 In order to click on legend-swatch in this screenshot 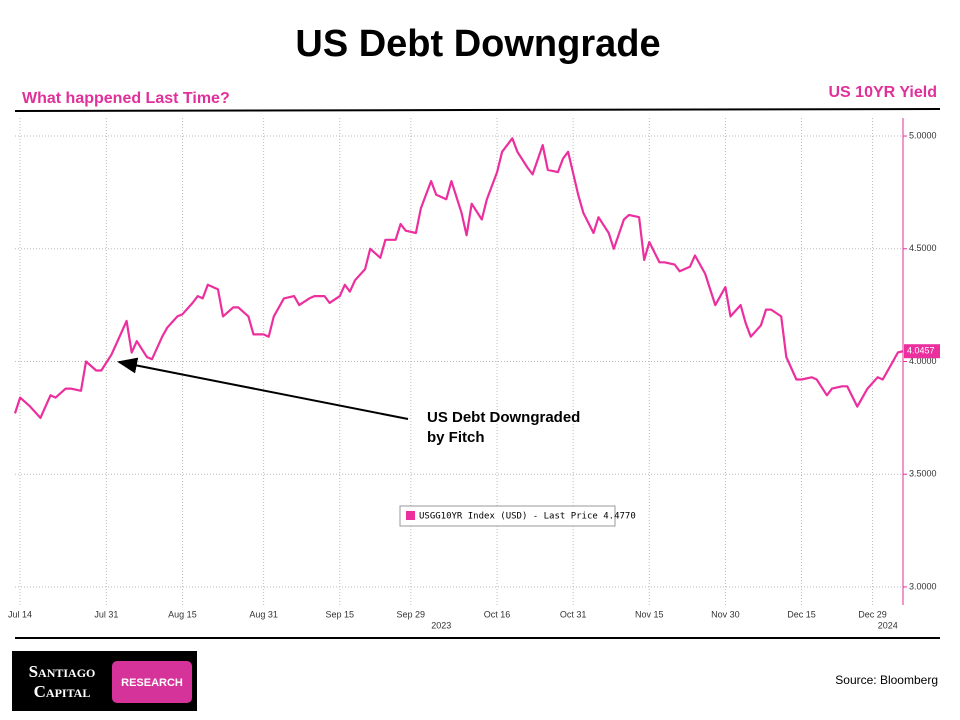, I will do `click(410, 515)`.